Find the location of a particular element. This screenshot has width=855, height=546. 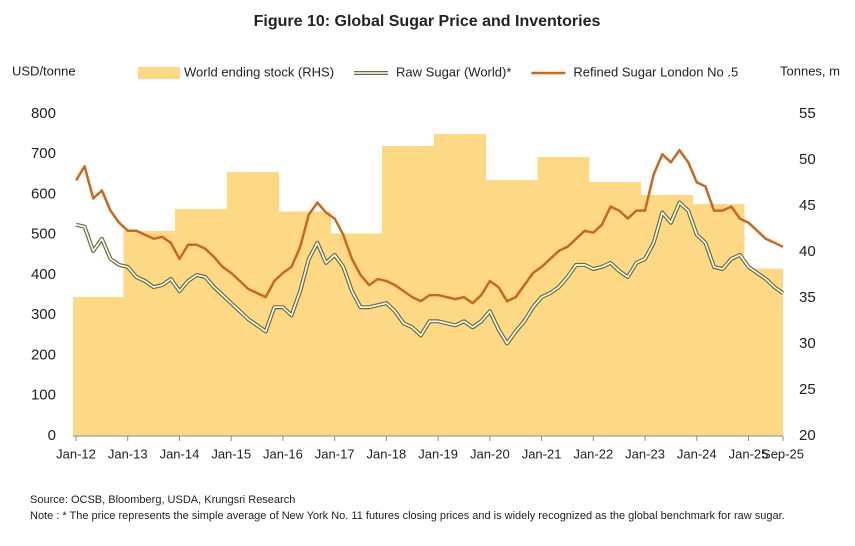

y2-tick-label: 30 is located at coordinates (807, 343).